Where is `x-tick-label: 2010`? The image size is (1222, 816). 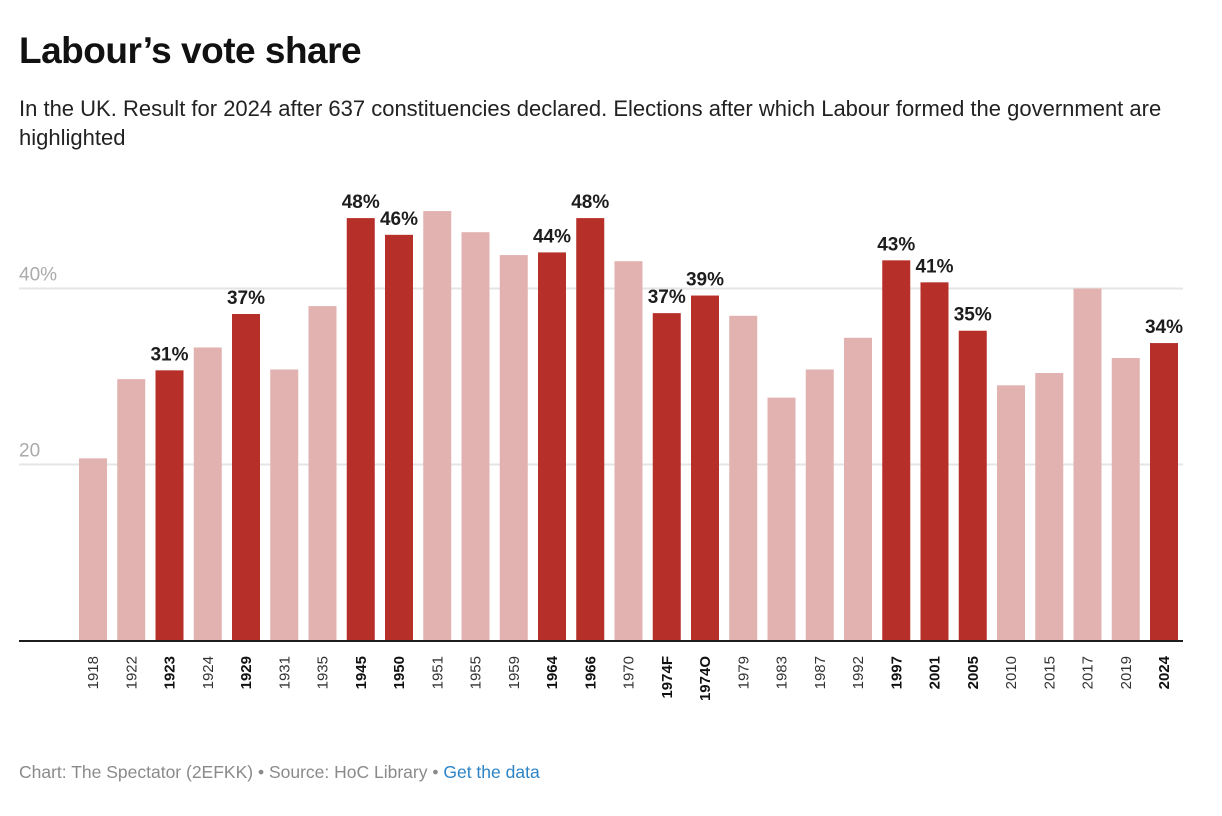
x-tick-label: 2010 is located at coordinates (1011, 672).